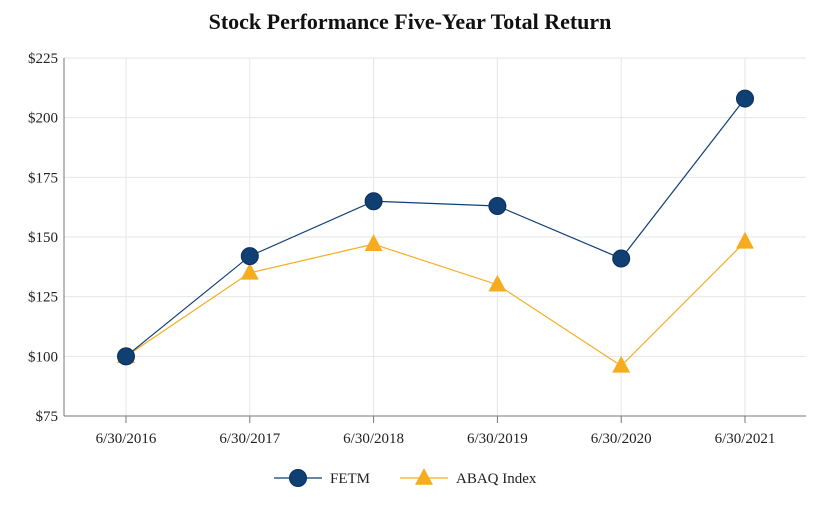 The image size is (820, 505). What do you see at coordinates (350, 479) in the screenshot?
I see `legend-label-fetm: FETM` at bounding box center [350, 479].